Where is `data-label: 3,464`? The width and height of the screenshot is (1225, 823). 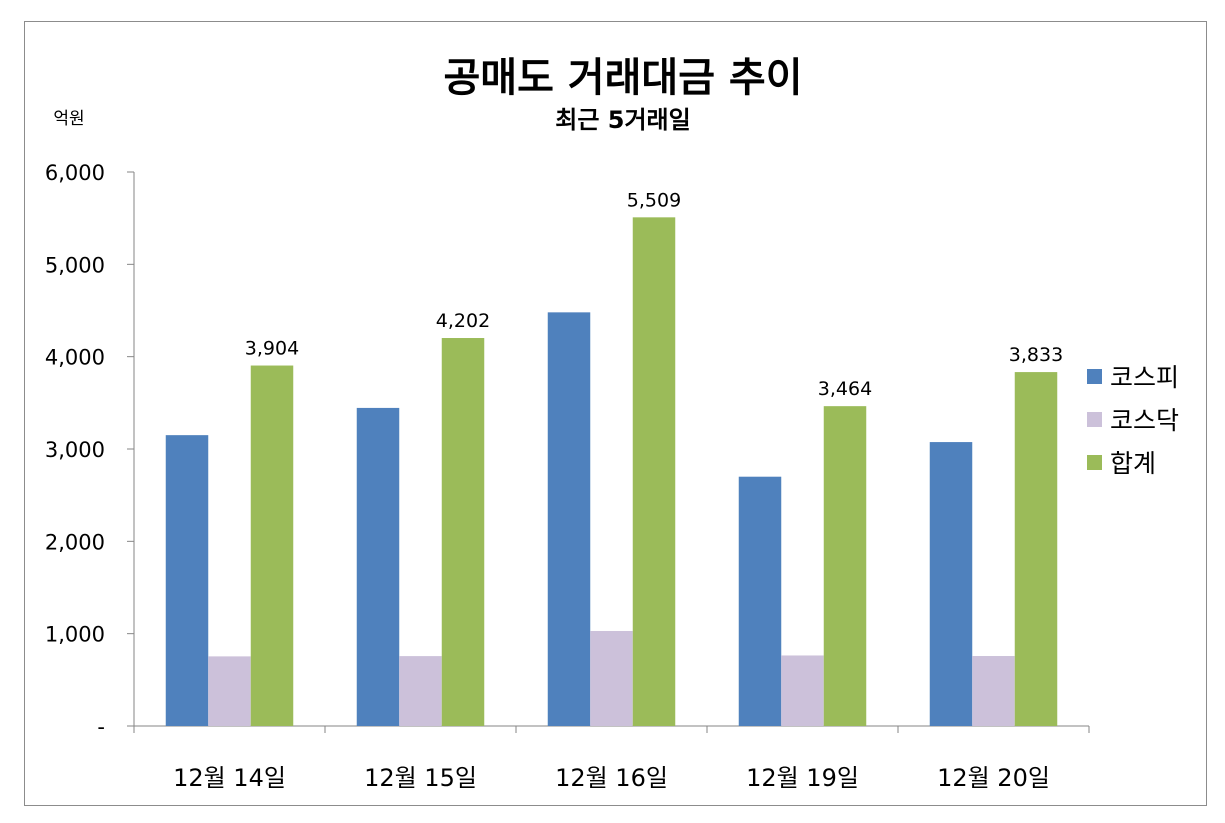
data-label: 3,464 is located at coordinates (845, 389).